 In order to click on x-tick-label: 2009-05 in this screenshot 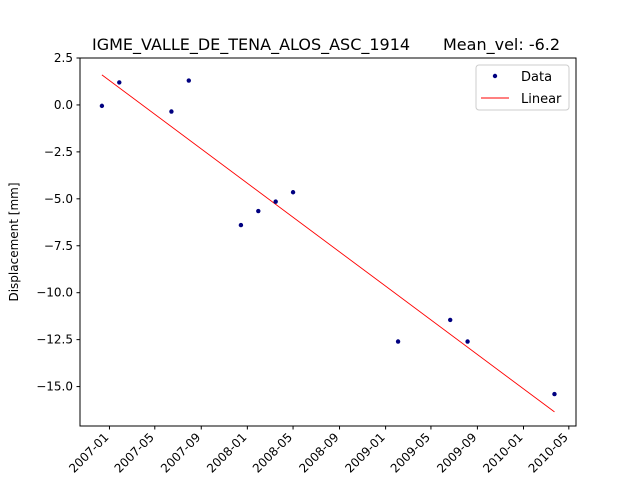, I will do `click(410, 452)`.